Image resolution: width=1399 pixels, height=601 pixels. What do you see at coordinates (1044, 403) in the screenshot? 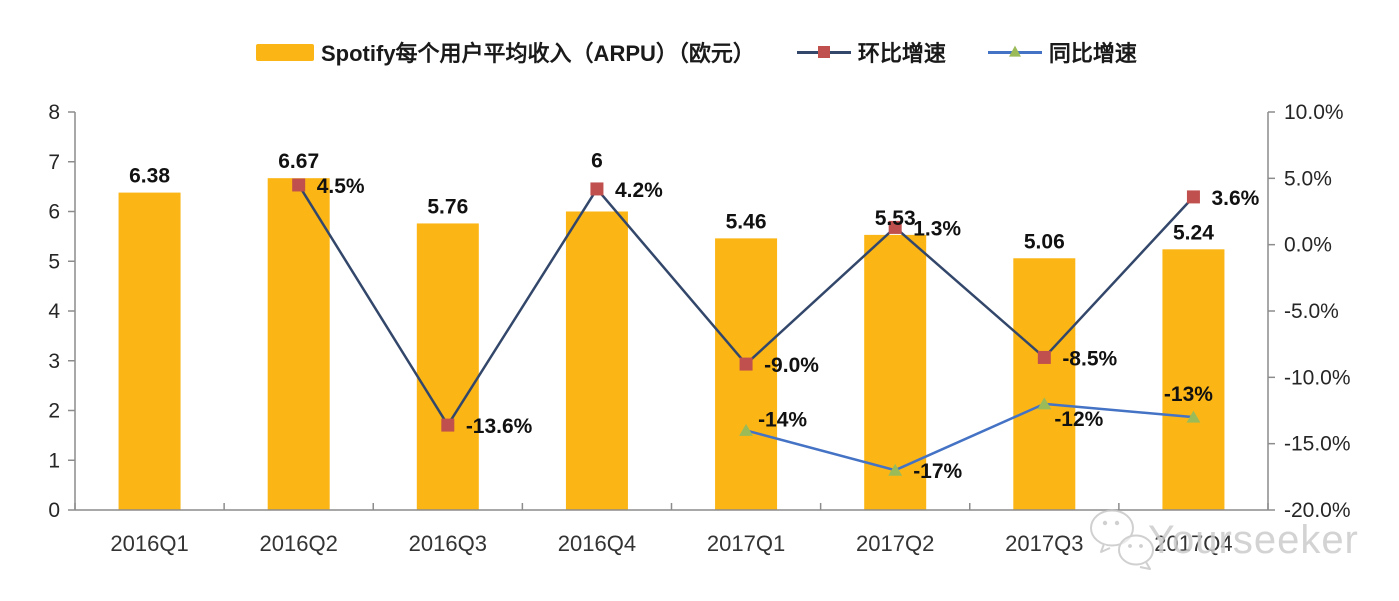
I see `yoy-marker-2017Q3` at bounding box center [1044, 403].